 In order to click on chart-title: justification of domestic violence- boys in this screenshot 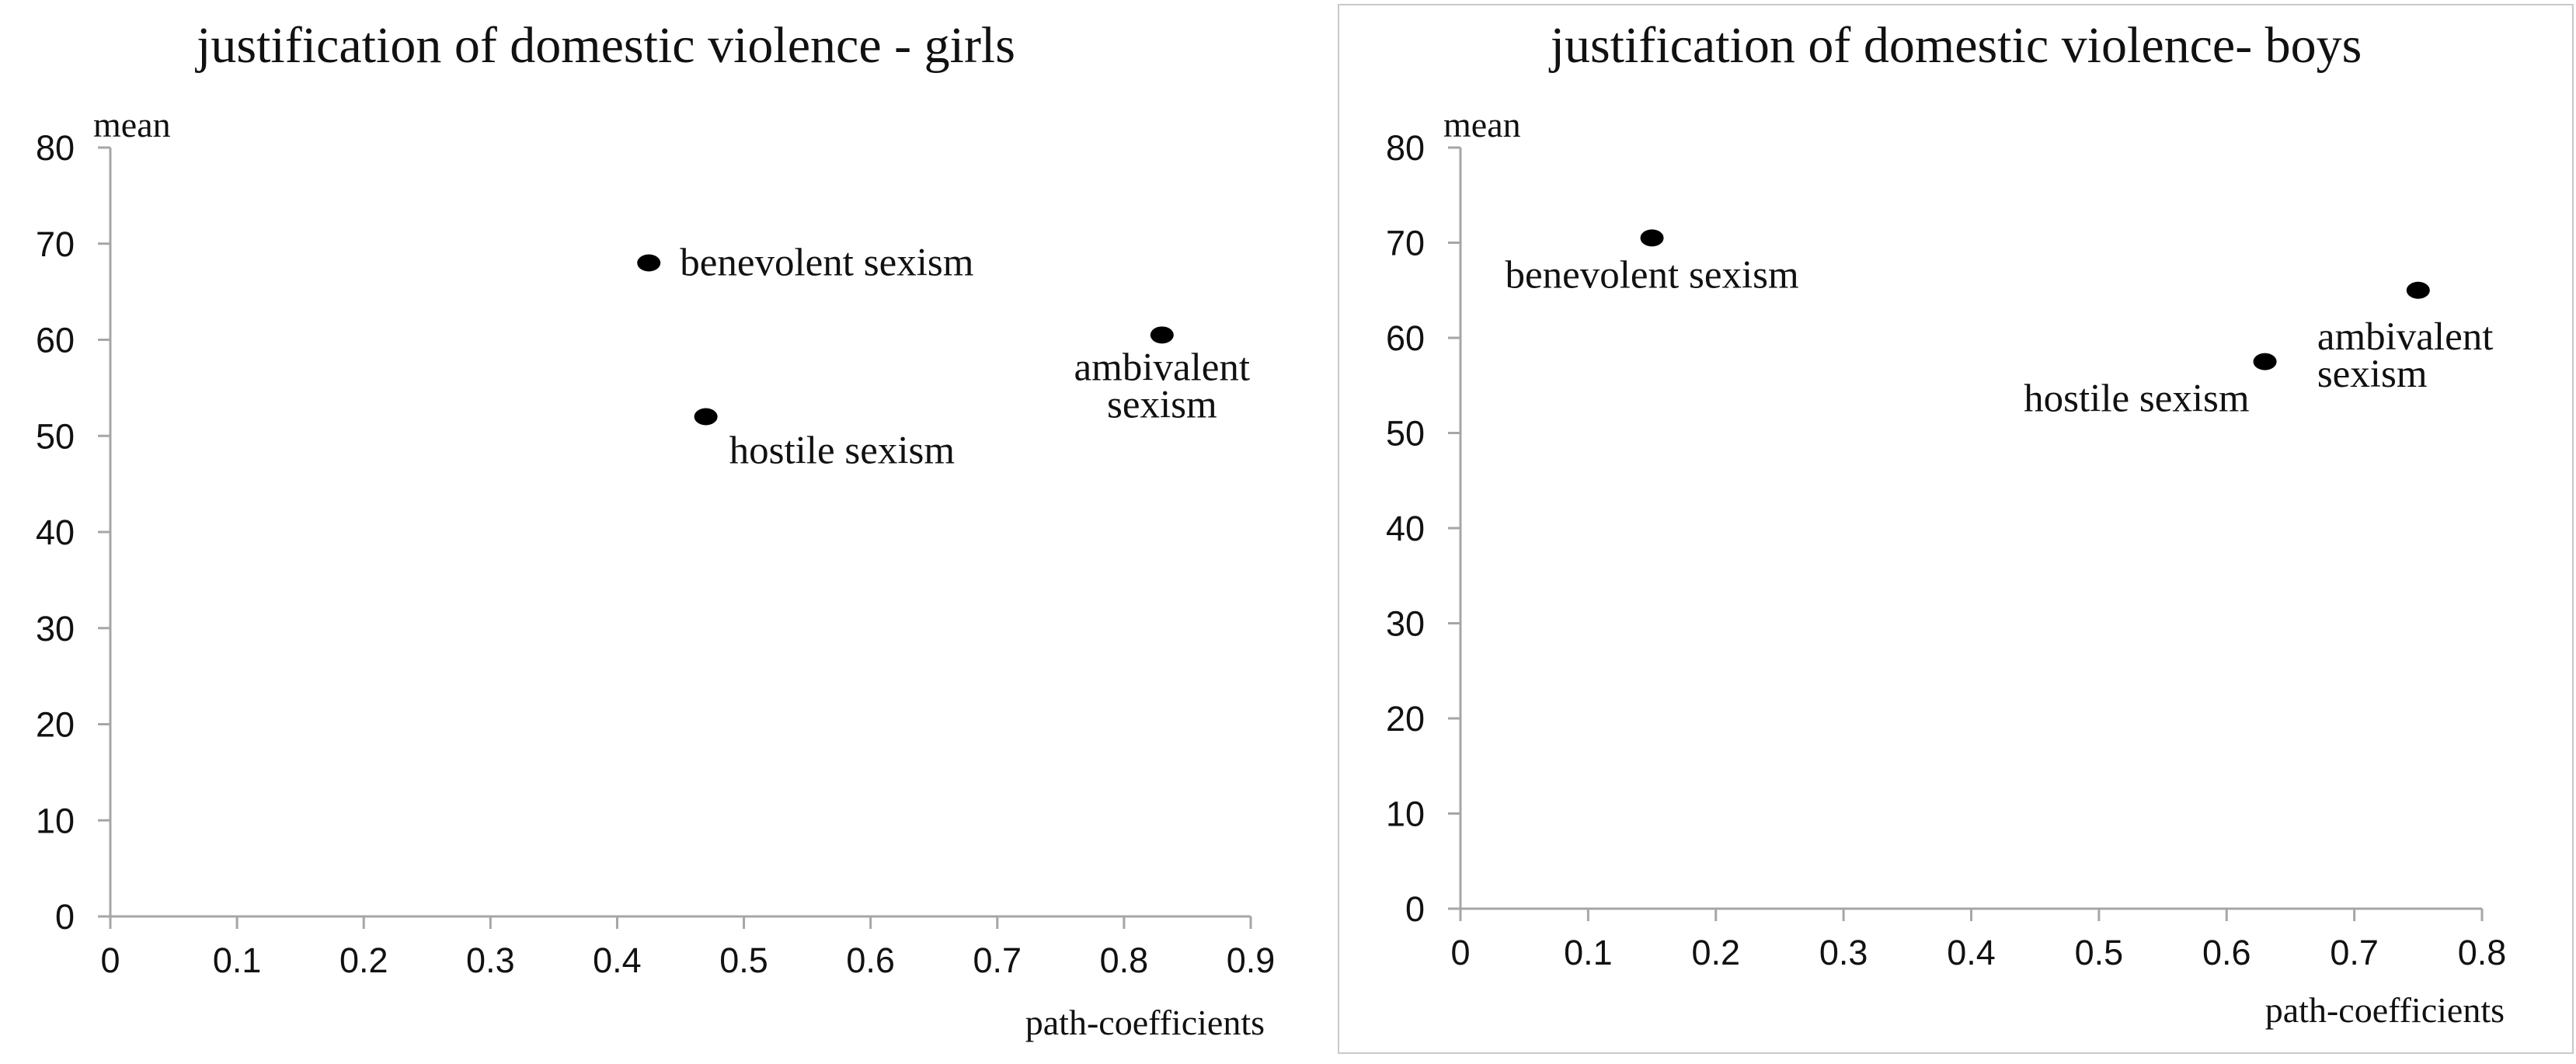, I will do `click(1956, 46)`.